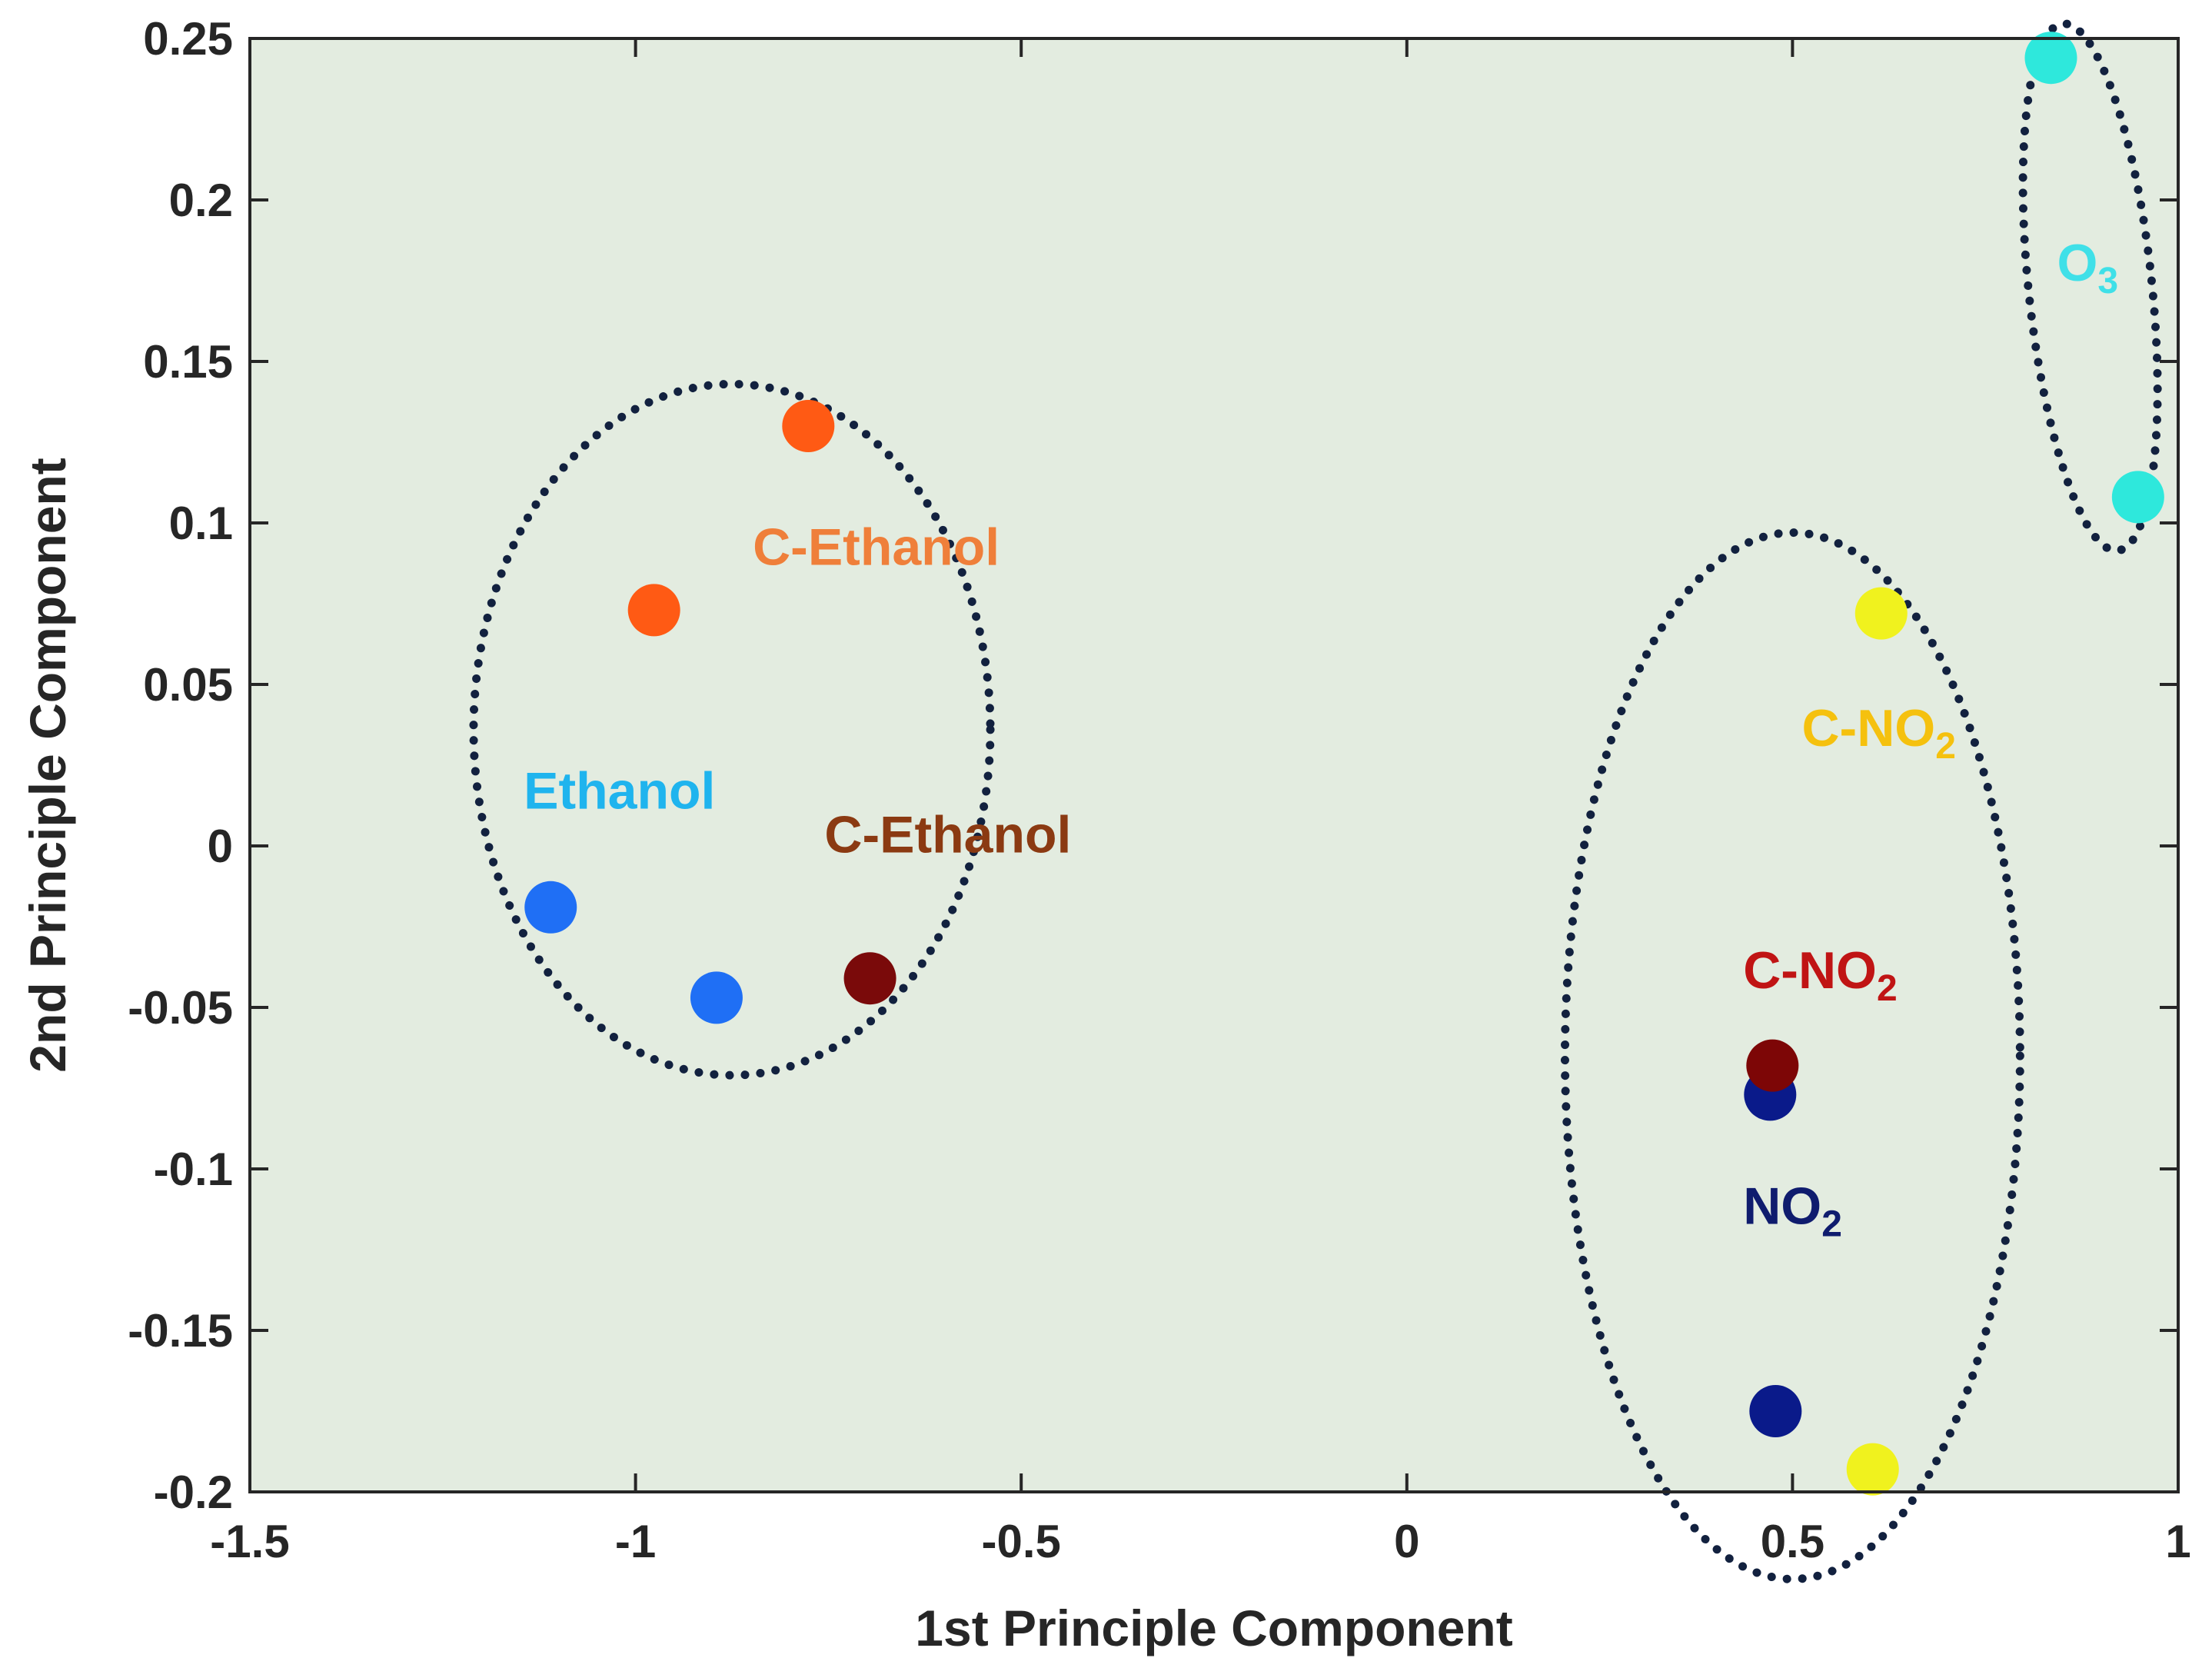 The height and width of the screenshot is (1678, 2212). What do you see at coordinates (1792, 1210) in the screenshot?
I see `annotation-no2-6: NO2` at bounding box center [1792, 1210].